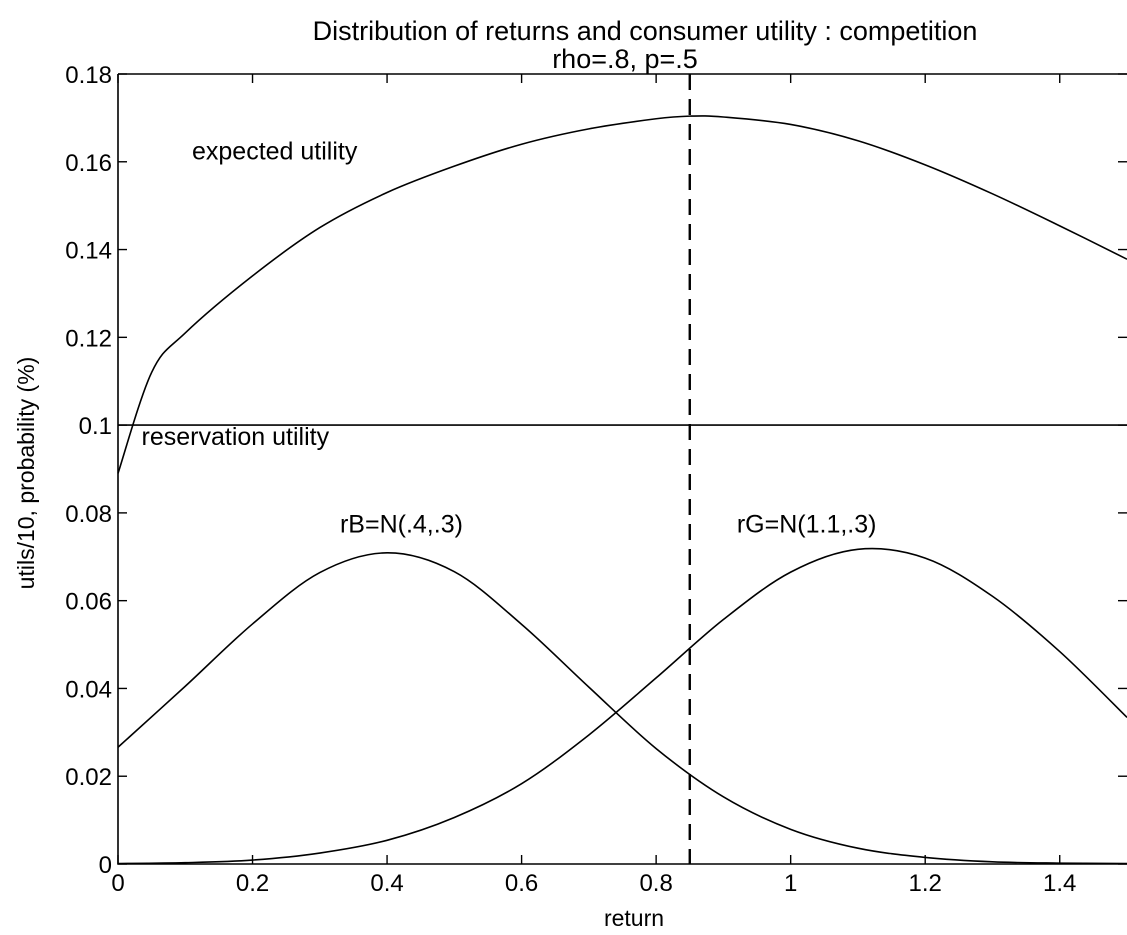 This screenshot has height=935, width=1127. I want to click on annotation-reservation-utility: reservation utility, so click(236, 437).